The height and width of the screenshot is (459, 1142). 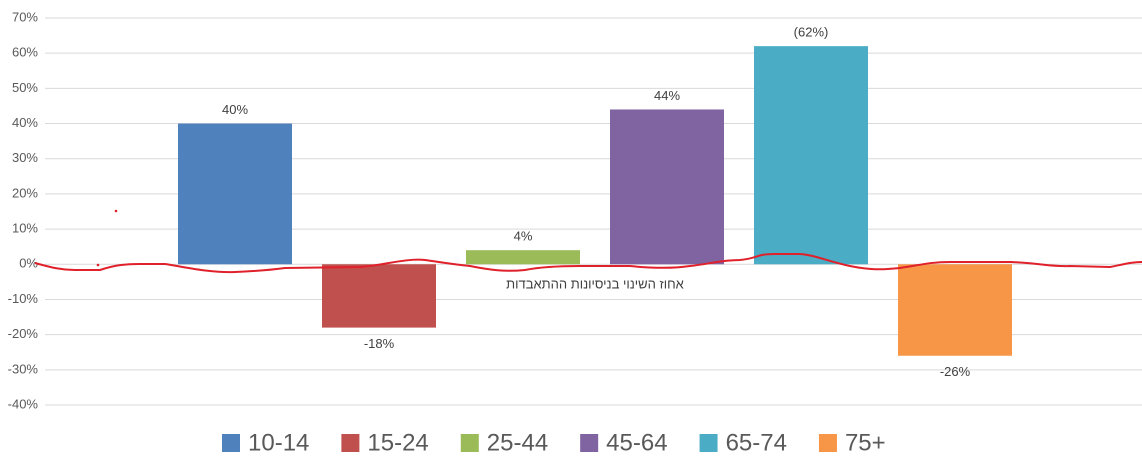 What do you see at coordinates (25, 122) in the screenshot?
I see `y-tick-label: 40%` at bounding box center [25, 122].